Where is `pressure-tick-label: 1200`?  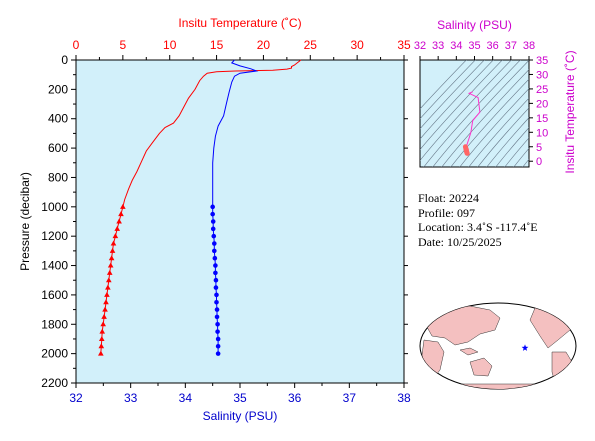
pressure-tick-label: 1200 is located at coordinates (54, 236).